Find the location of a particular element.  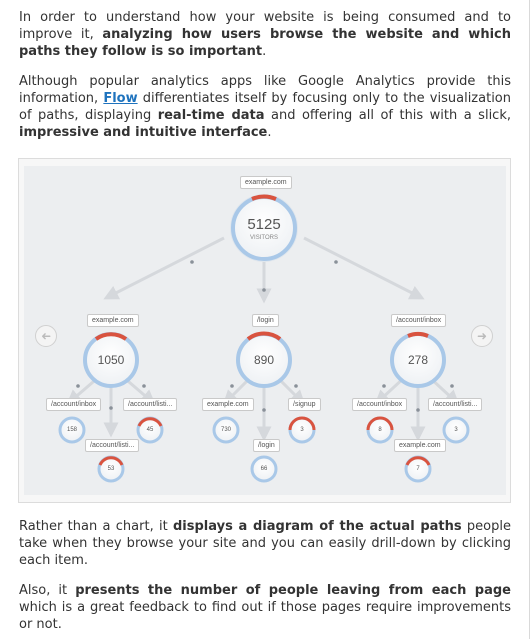

root-node is located at coordinates (264, 228).